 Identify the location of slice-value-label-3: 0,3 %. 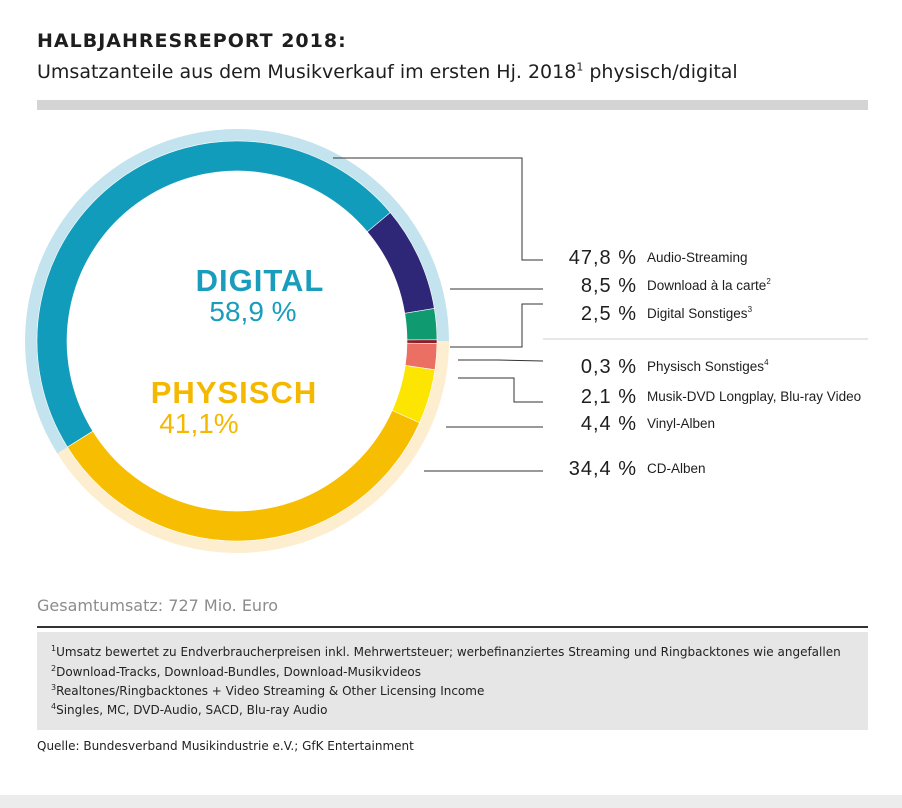
(609, 367).